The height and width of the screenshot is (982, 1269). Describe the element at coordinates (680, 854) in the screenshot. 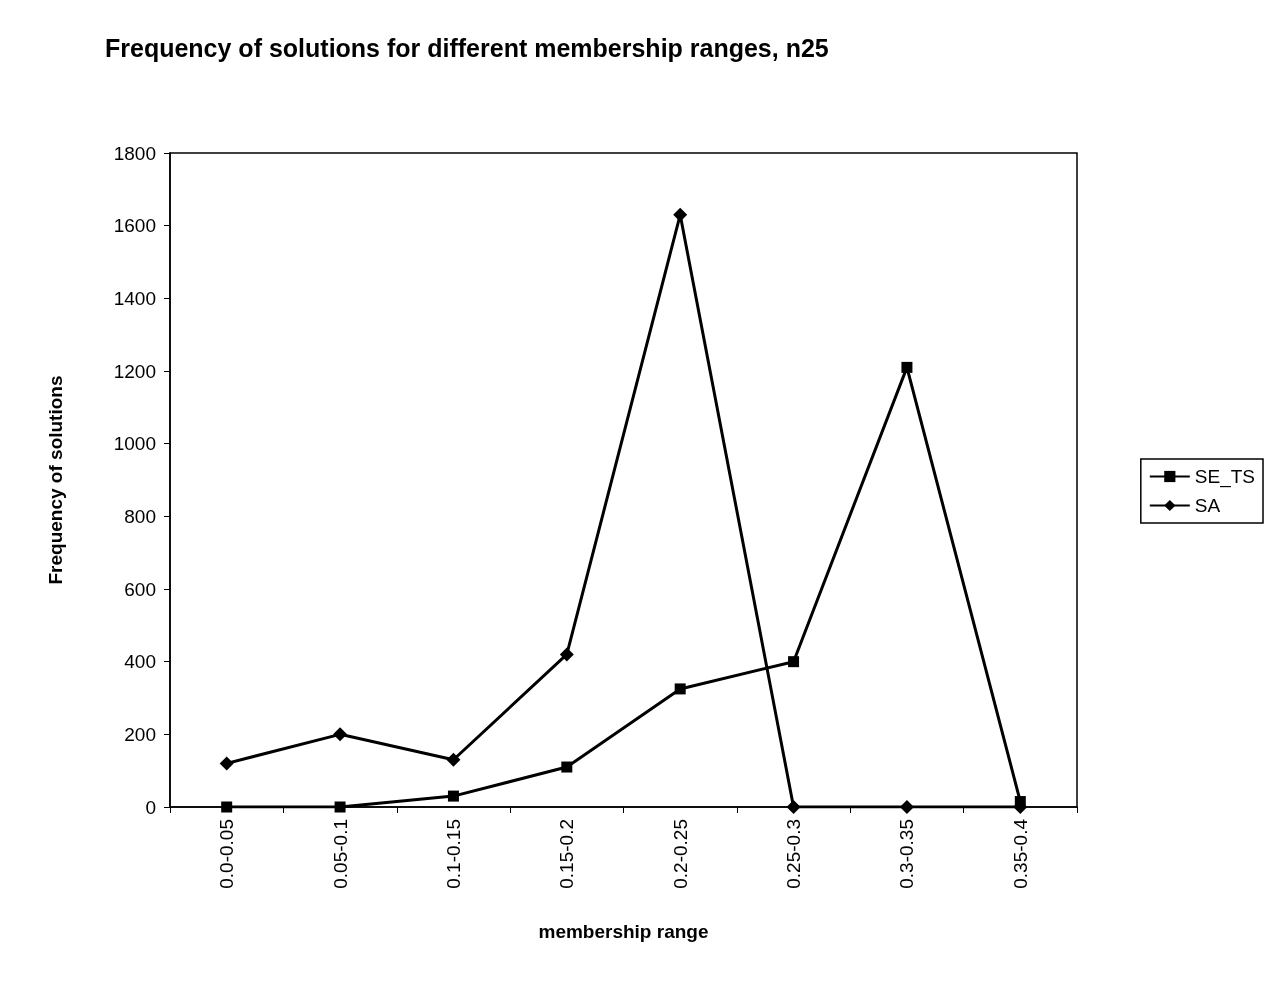

I see `x-tick-label: 0.2-0.25` at that location.